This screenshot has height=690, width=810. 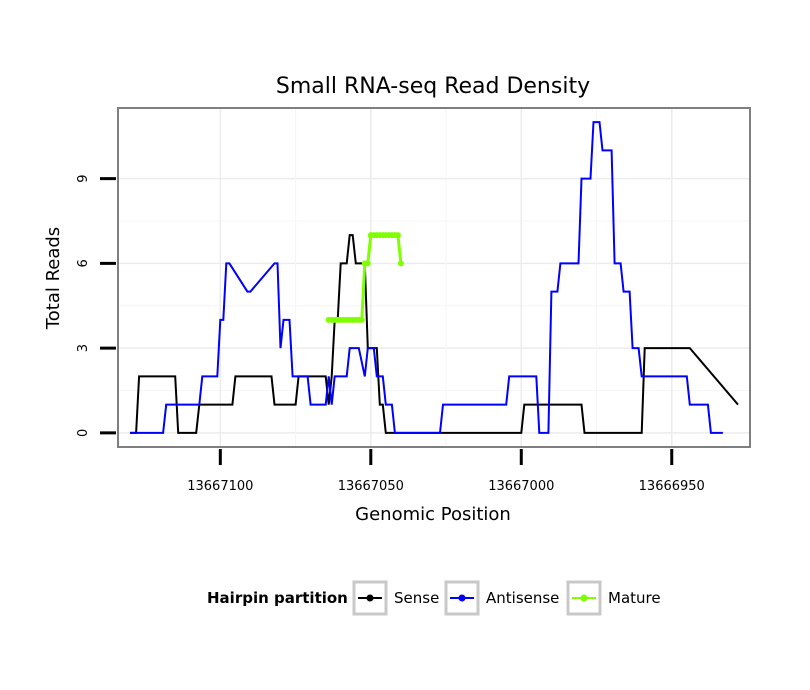 What do you see at coordinates (433, 514) in the screenshot?
I see `x-axis-title: Genomic Position` at bounding box center [433, 514].